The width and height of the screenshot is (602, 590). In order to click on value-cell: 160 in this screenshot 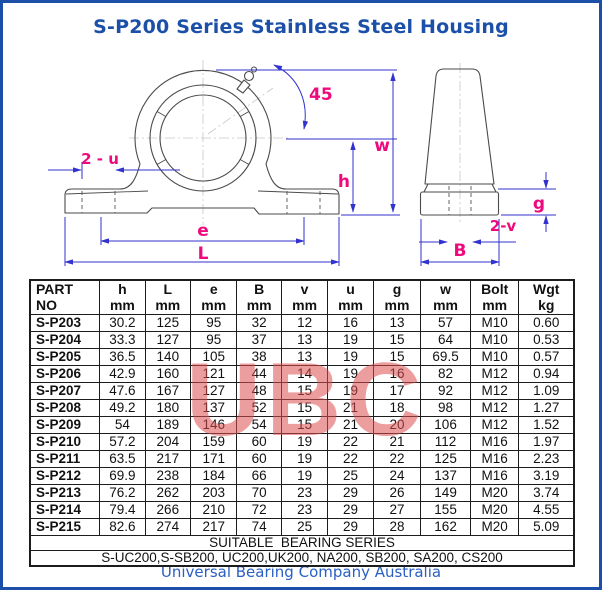, I will do `click(168, 374)`.